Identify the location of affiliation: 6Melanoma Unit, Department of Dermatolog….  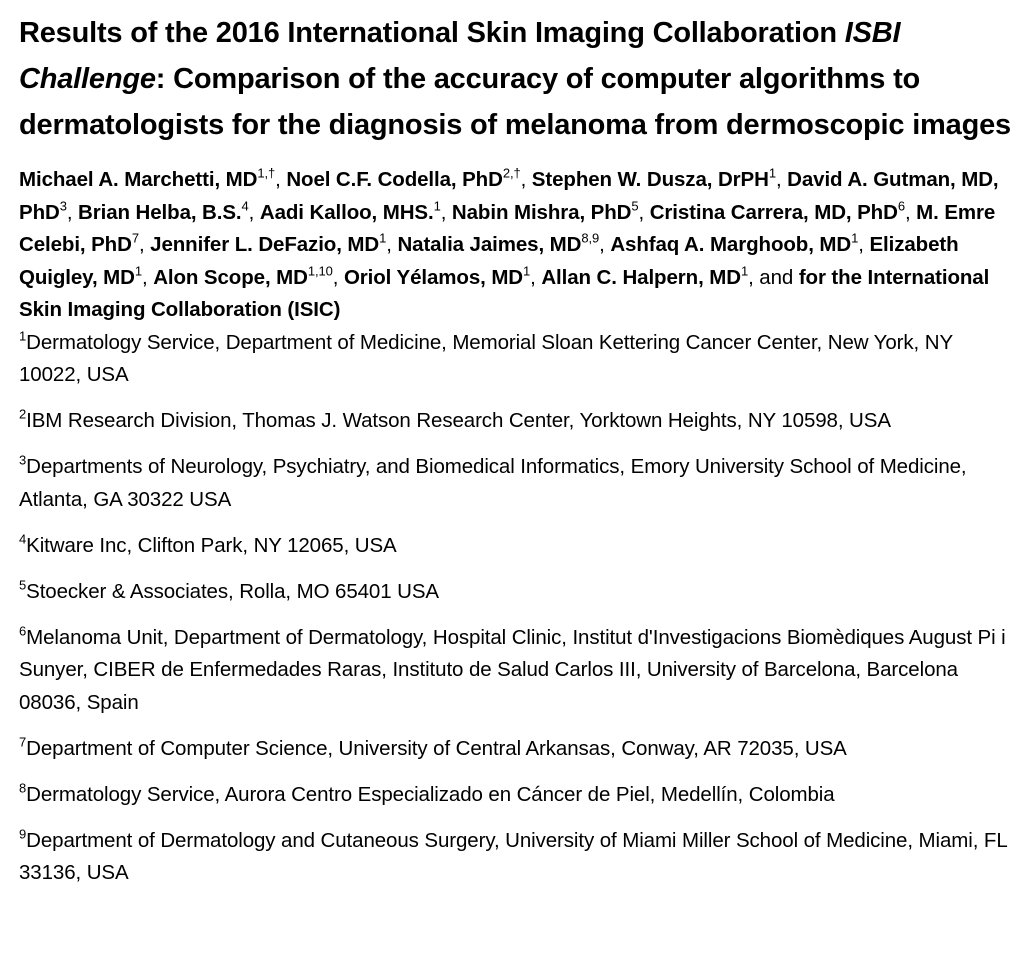
(512, 668).